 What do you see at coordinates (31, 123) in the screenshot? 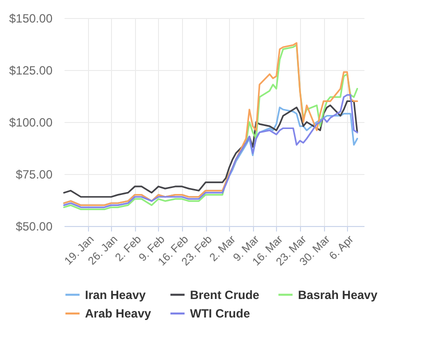
I see `y-tick-label: $100.00` at bounding box center [31, 123].